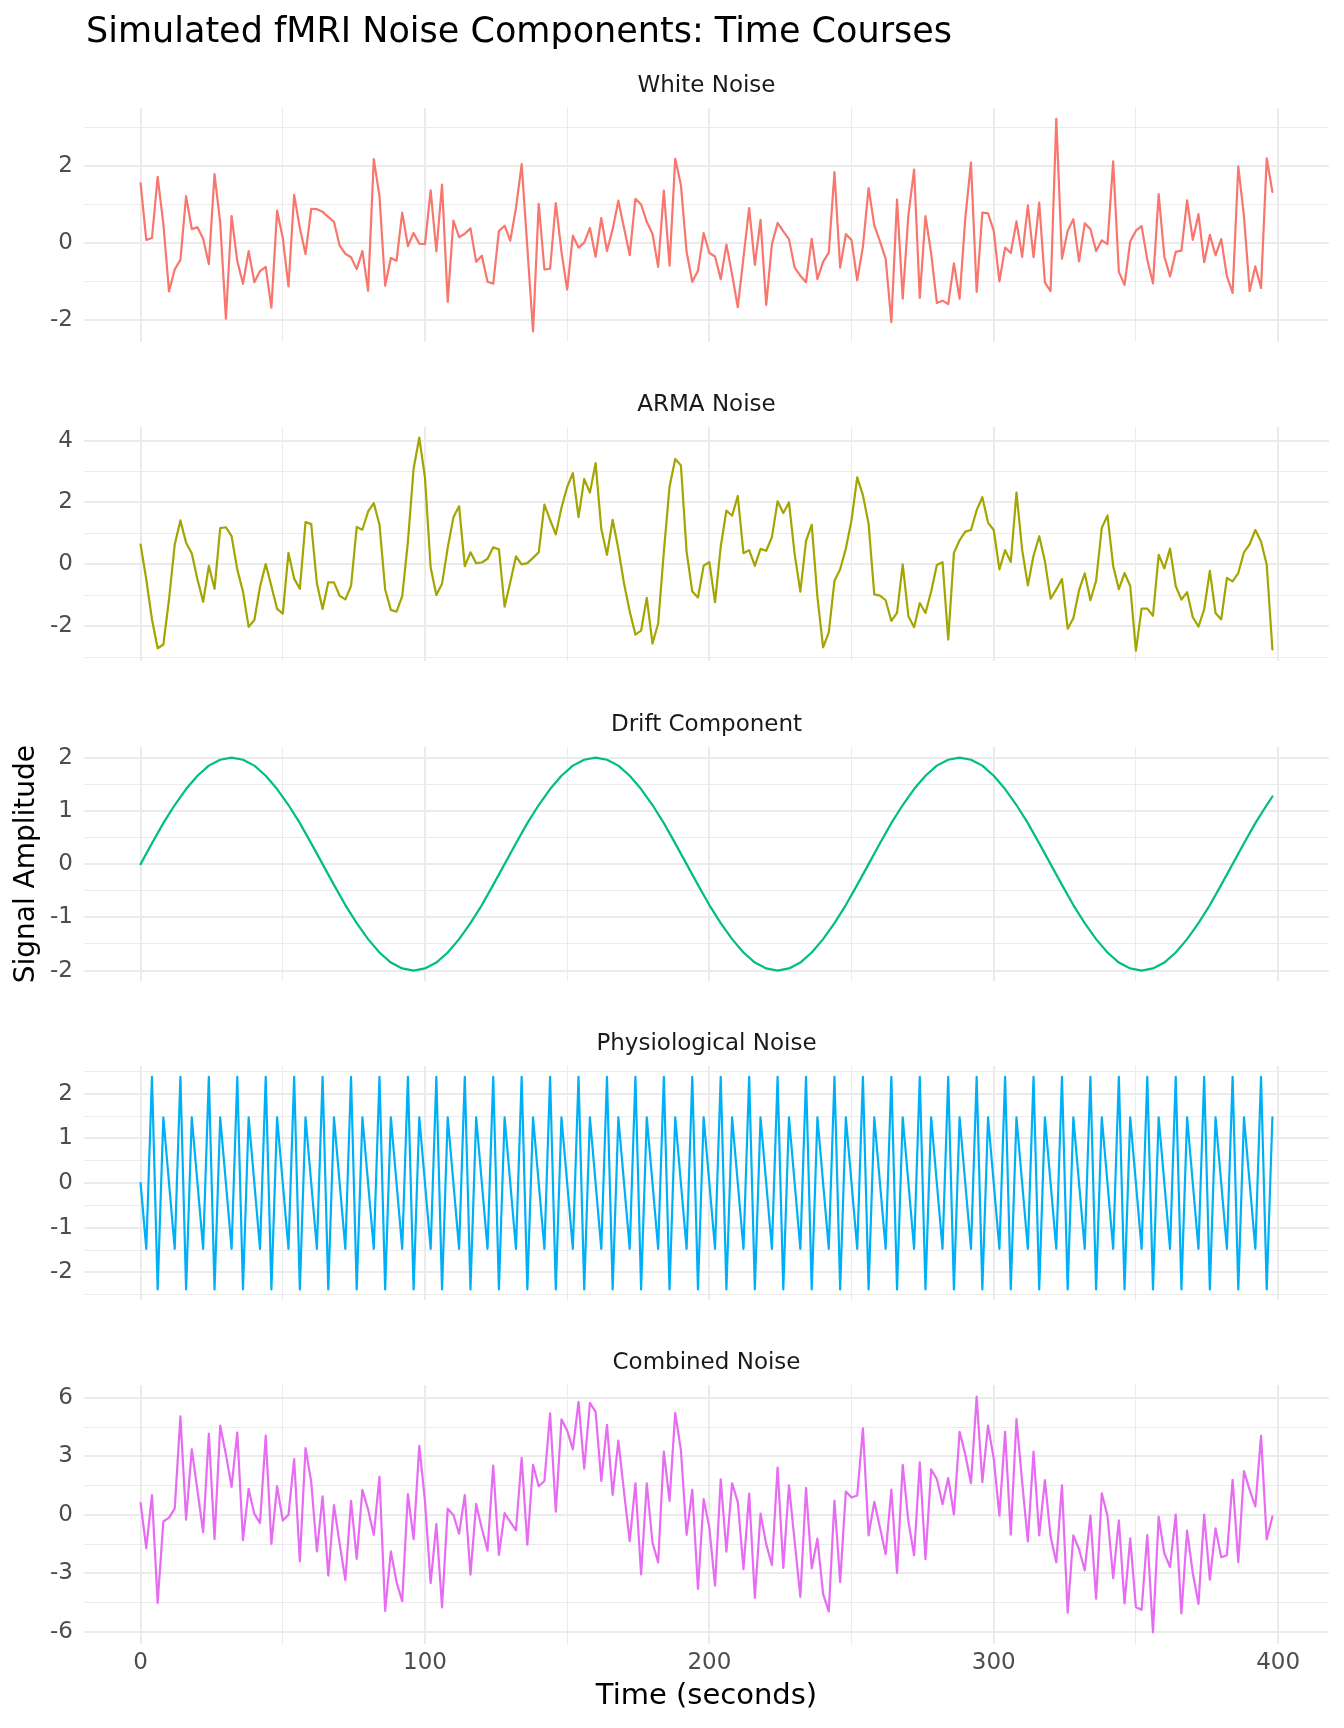  Describe the element at coordinates (706, 403) in the screenshot. I see `chart-subtitle: ARMA Noise` at that location.